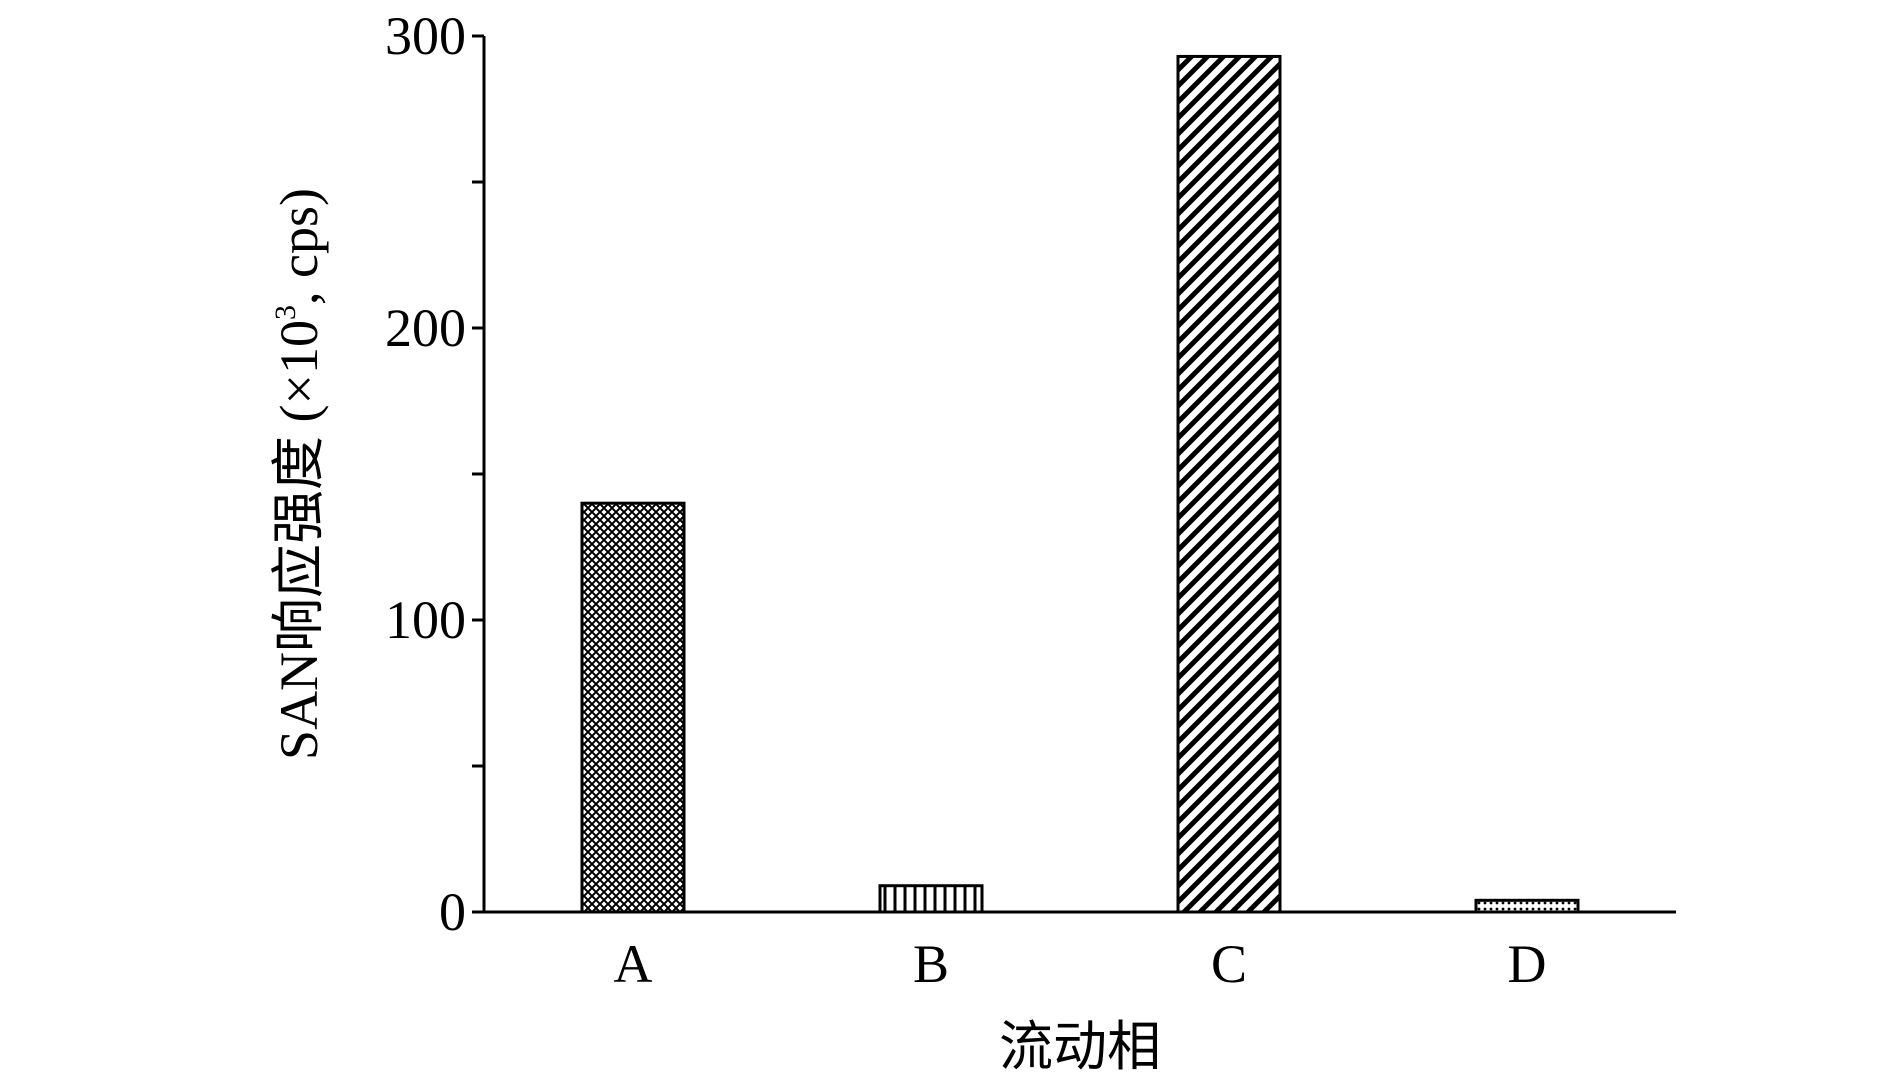 Image resolution: width=1890 pixels, height=1072 pixels. What do you see at coordinates (1229, 964) in the screenshot?
I see `x-tick-label-c: C` at bounding box center [1229, 964].